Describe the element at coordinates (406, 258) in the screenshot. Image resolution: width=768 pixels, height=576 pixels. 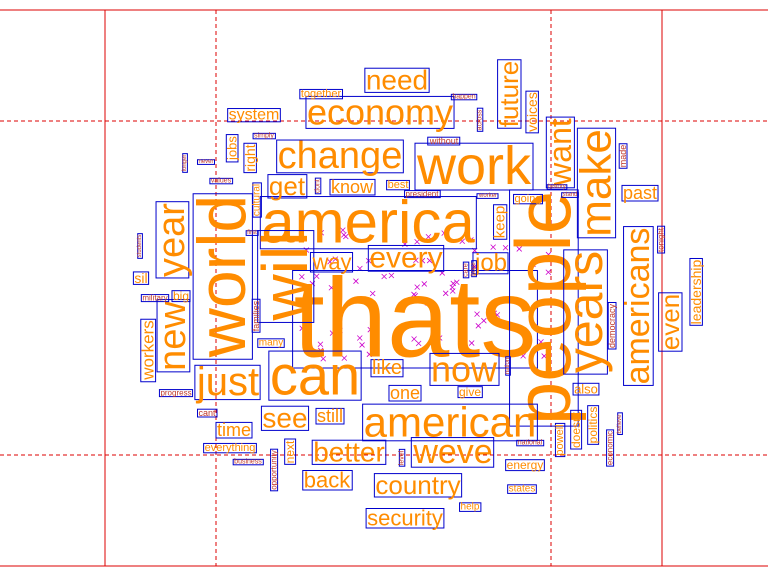
I see `word-every: every` at that location.